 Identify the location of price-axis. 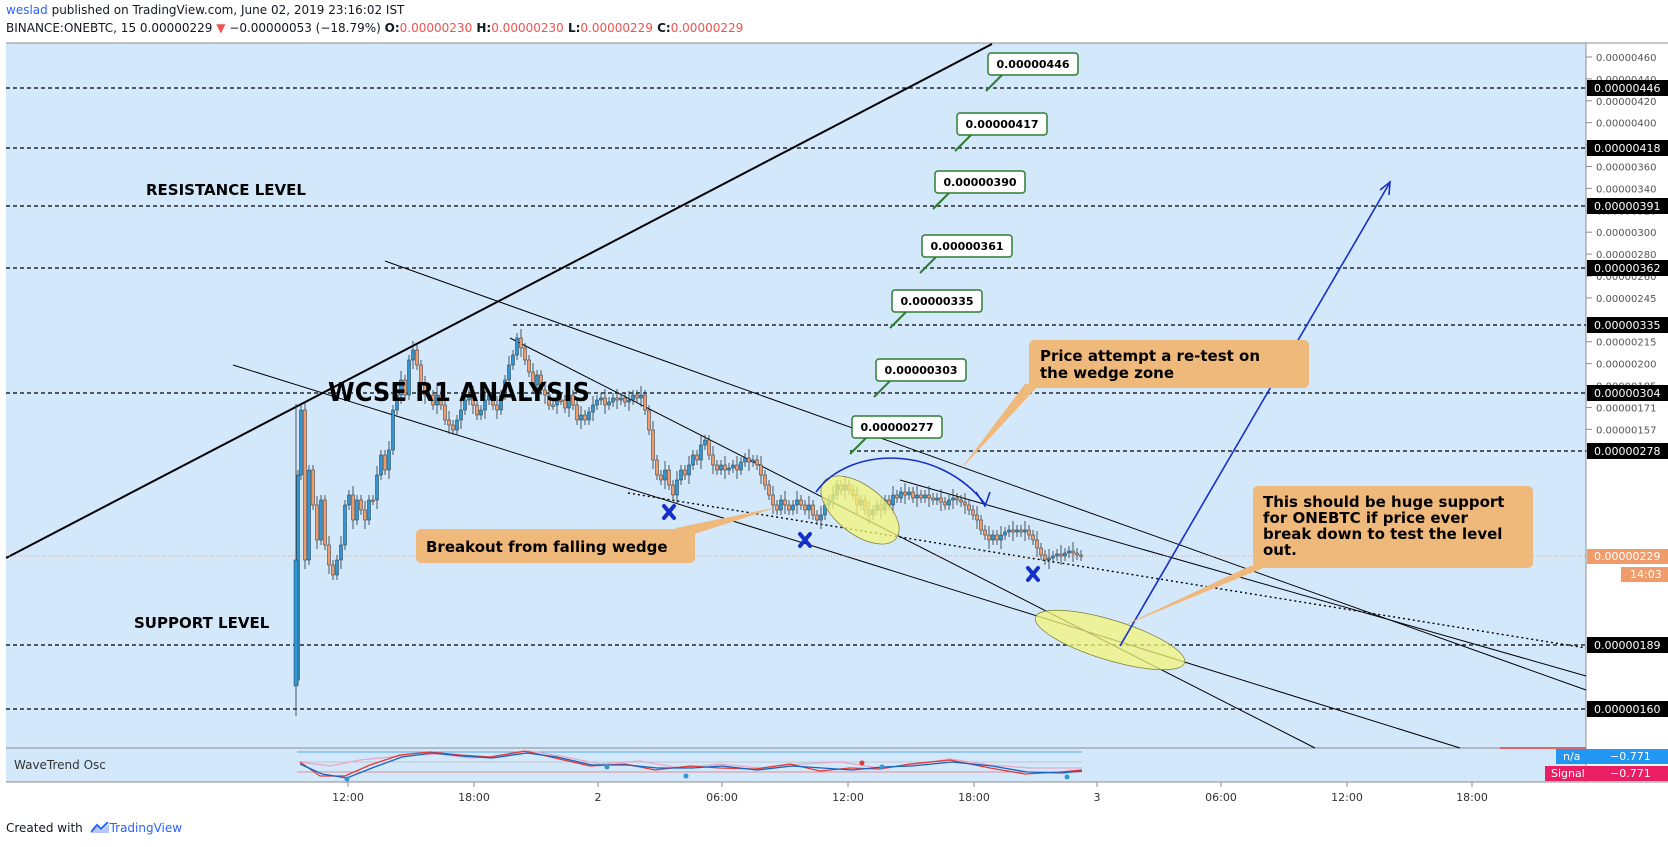
(1627, 412).